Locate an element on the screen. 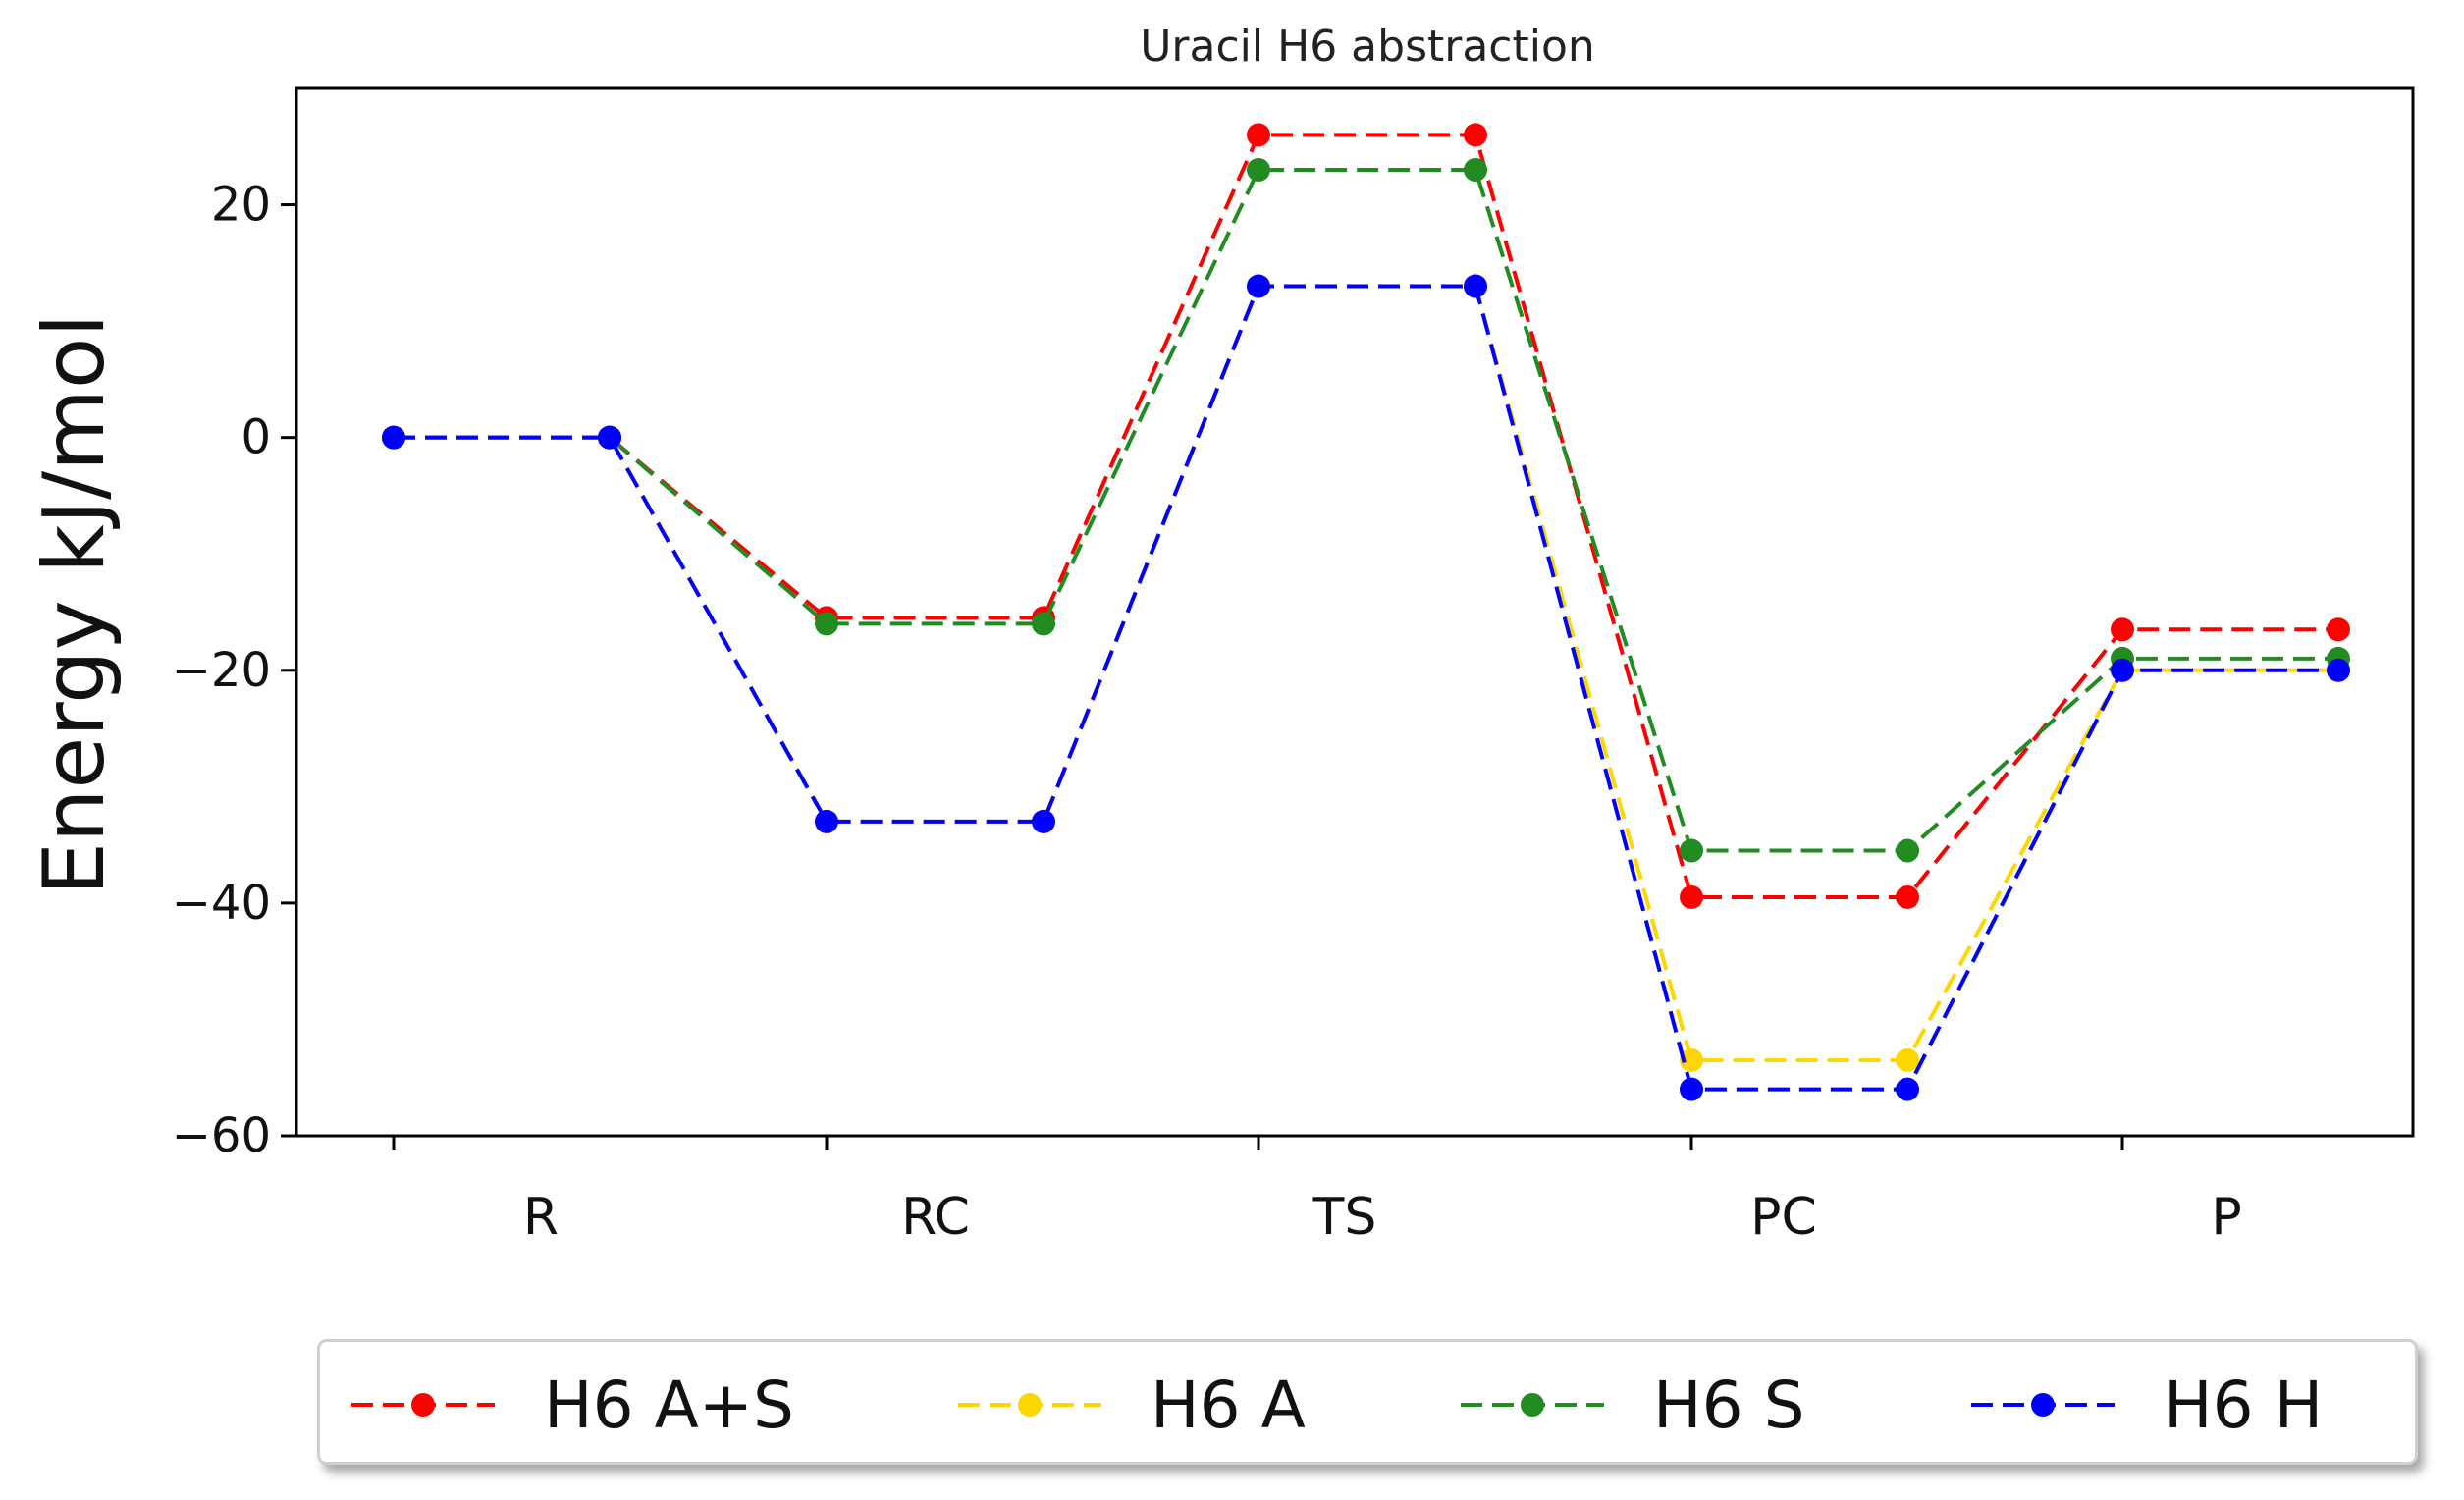  y-tick-label: 20 is located at coordinates (241, 205).